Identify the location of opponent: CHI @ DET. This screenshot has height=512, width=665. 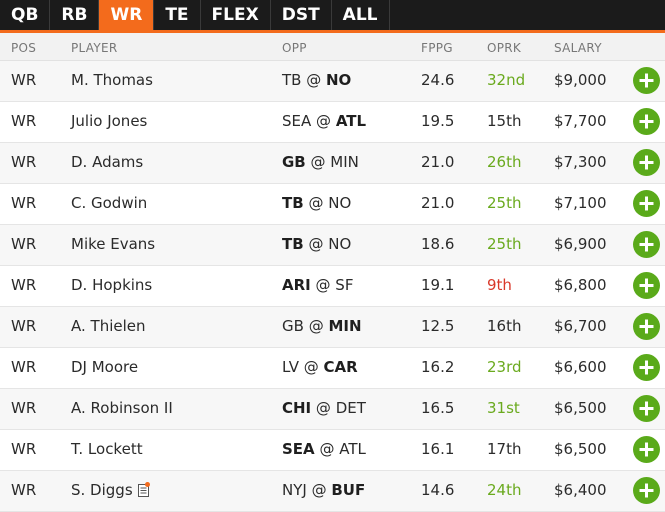
(324, 408).